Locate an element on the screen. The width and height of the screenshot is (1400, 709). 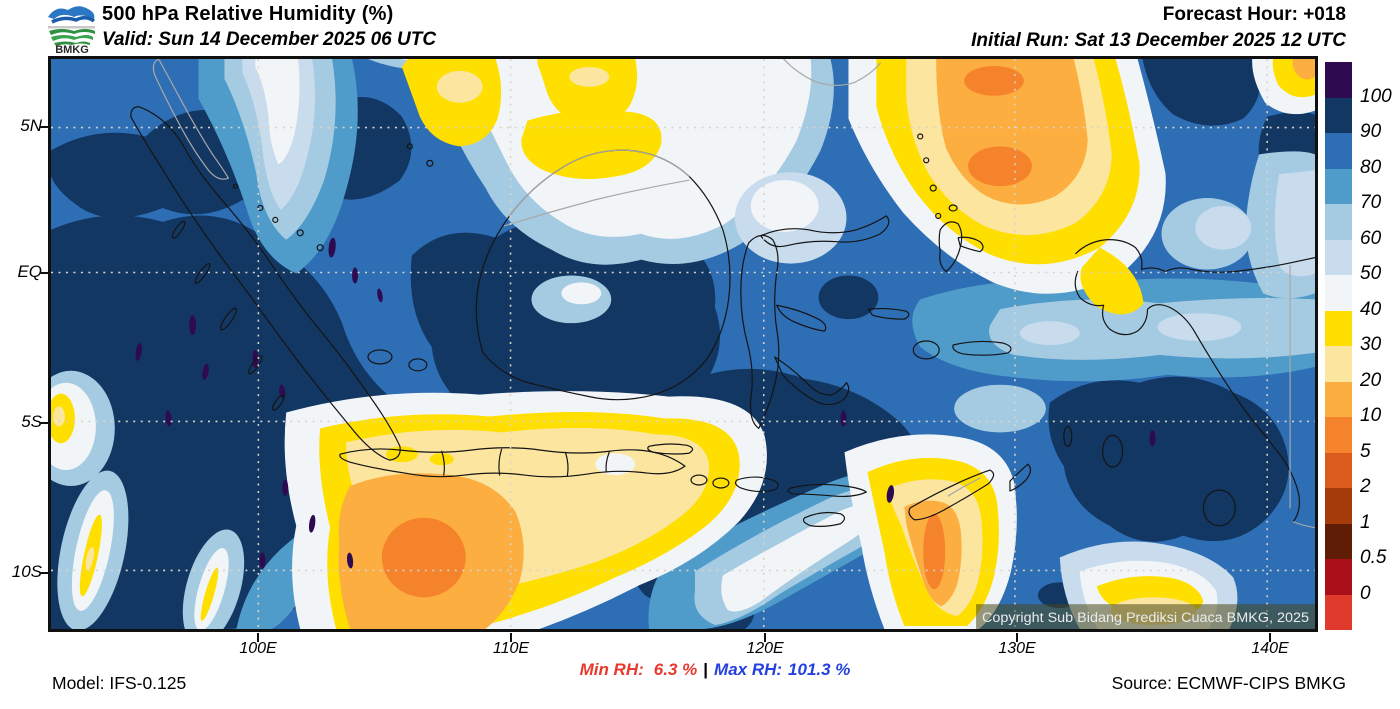
legend-label: 100 is located at coordinates (1376, 96).